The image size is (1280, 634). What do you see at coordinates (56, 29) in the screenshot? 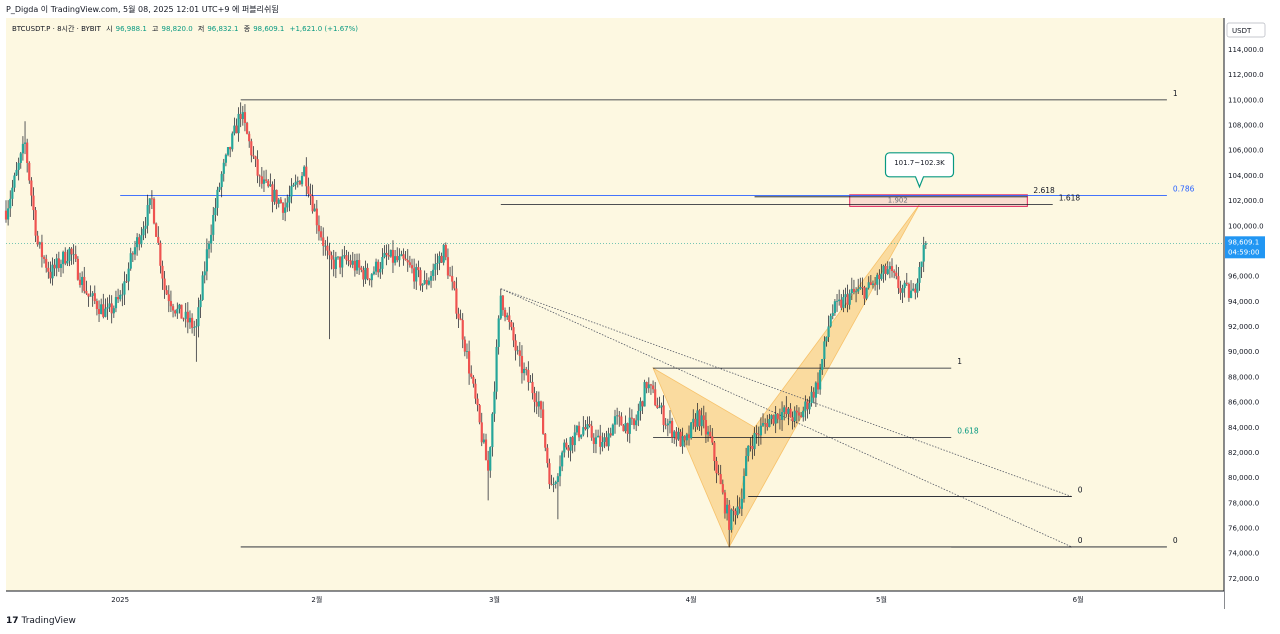
I see `symbol-name: BTCUSDT.P · 8시간 · BYBIT` at bounding box center [56, 29].